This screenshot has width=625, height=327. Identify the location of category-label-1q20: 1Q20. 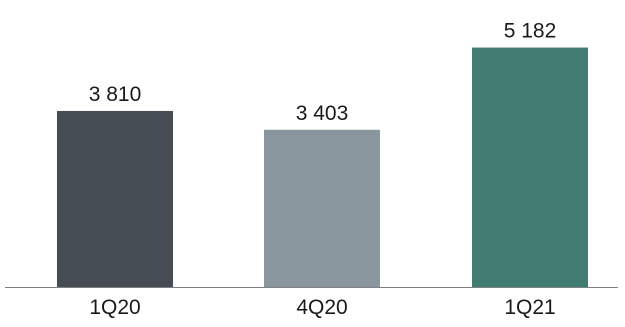
(114, 307).